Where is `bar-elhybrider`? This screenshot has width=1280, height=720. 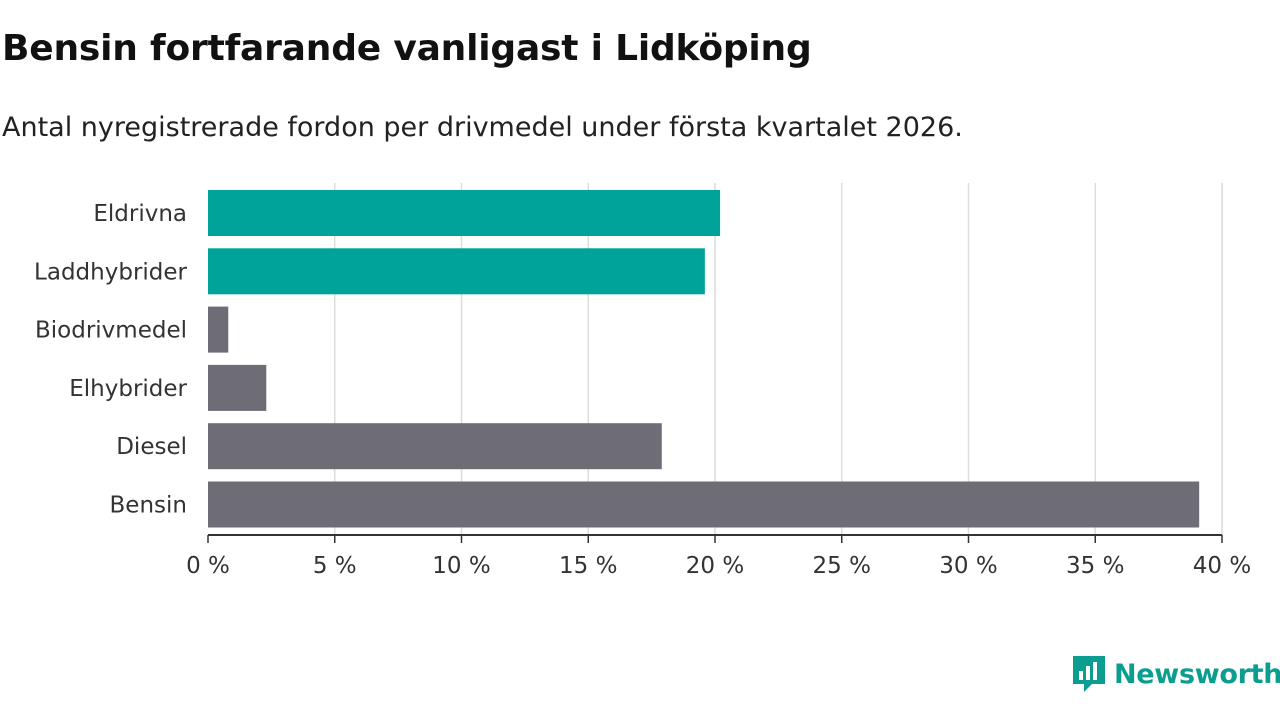
bar-elhybrider is located at coordinates (237, 387).